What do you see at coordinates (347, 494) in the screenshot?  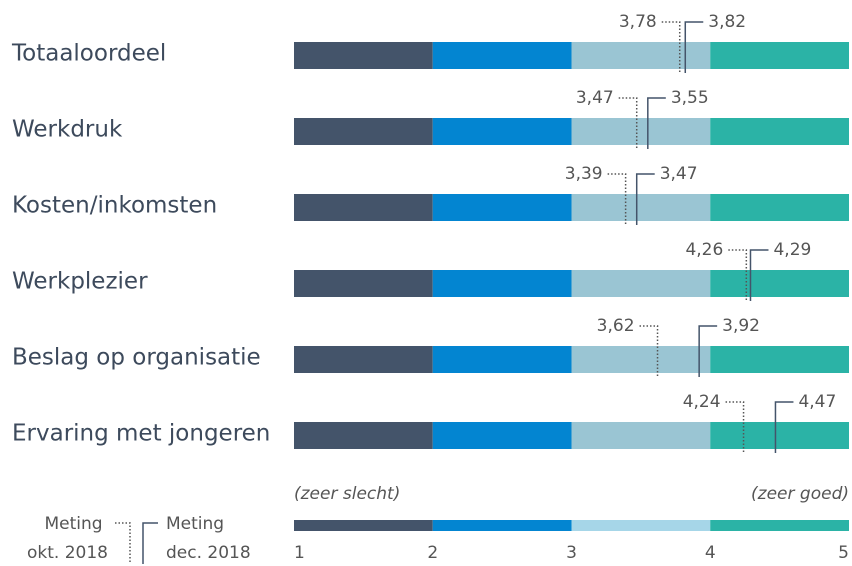 I see `scale-low-label: (zeer slecht)` at bounding box center [347, 494].